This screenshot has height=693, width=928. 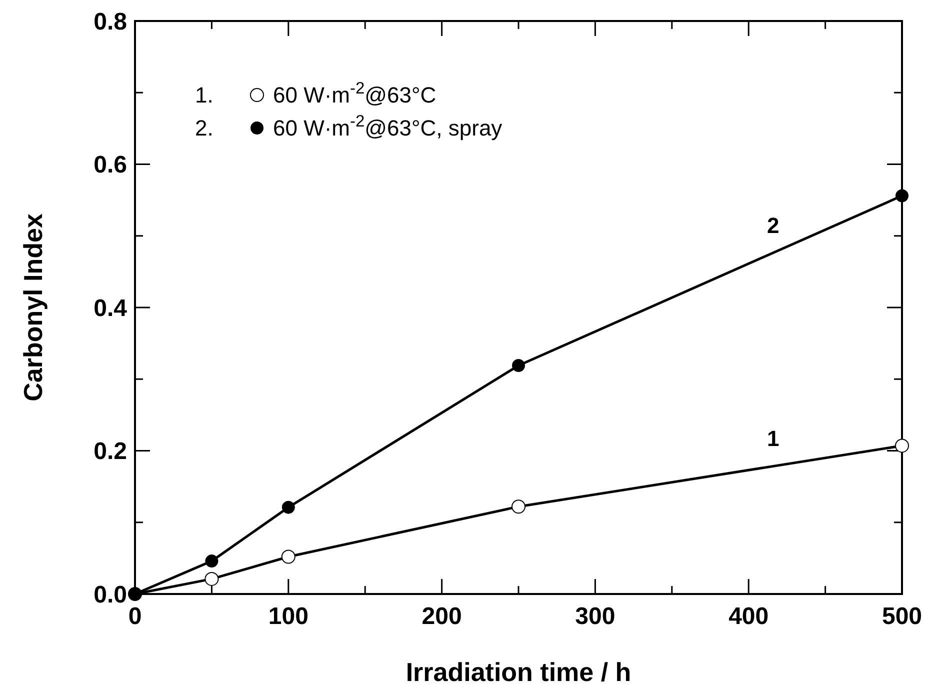 What do you see at coordinates (135, 616) in the screenshot?
I see `x-tick-label: 0` at bounding box center [135, 616].